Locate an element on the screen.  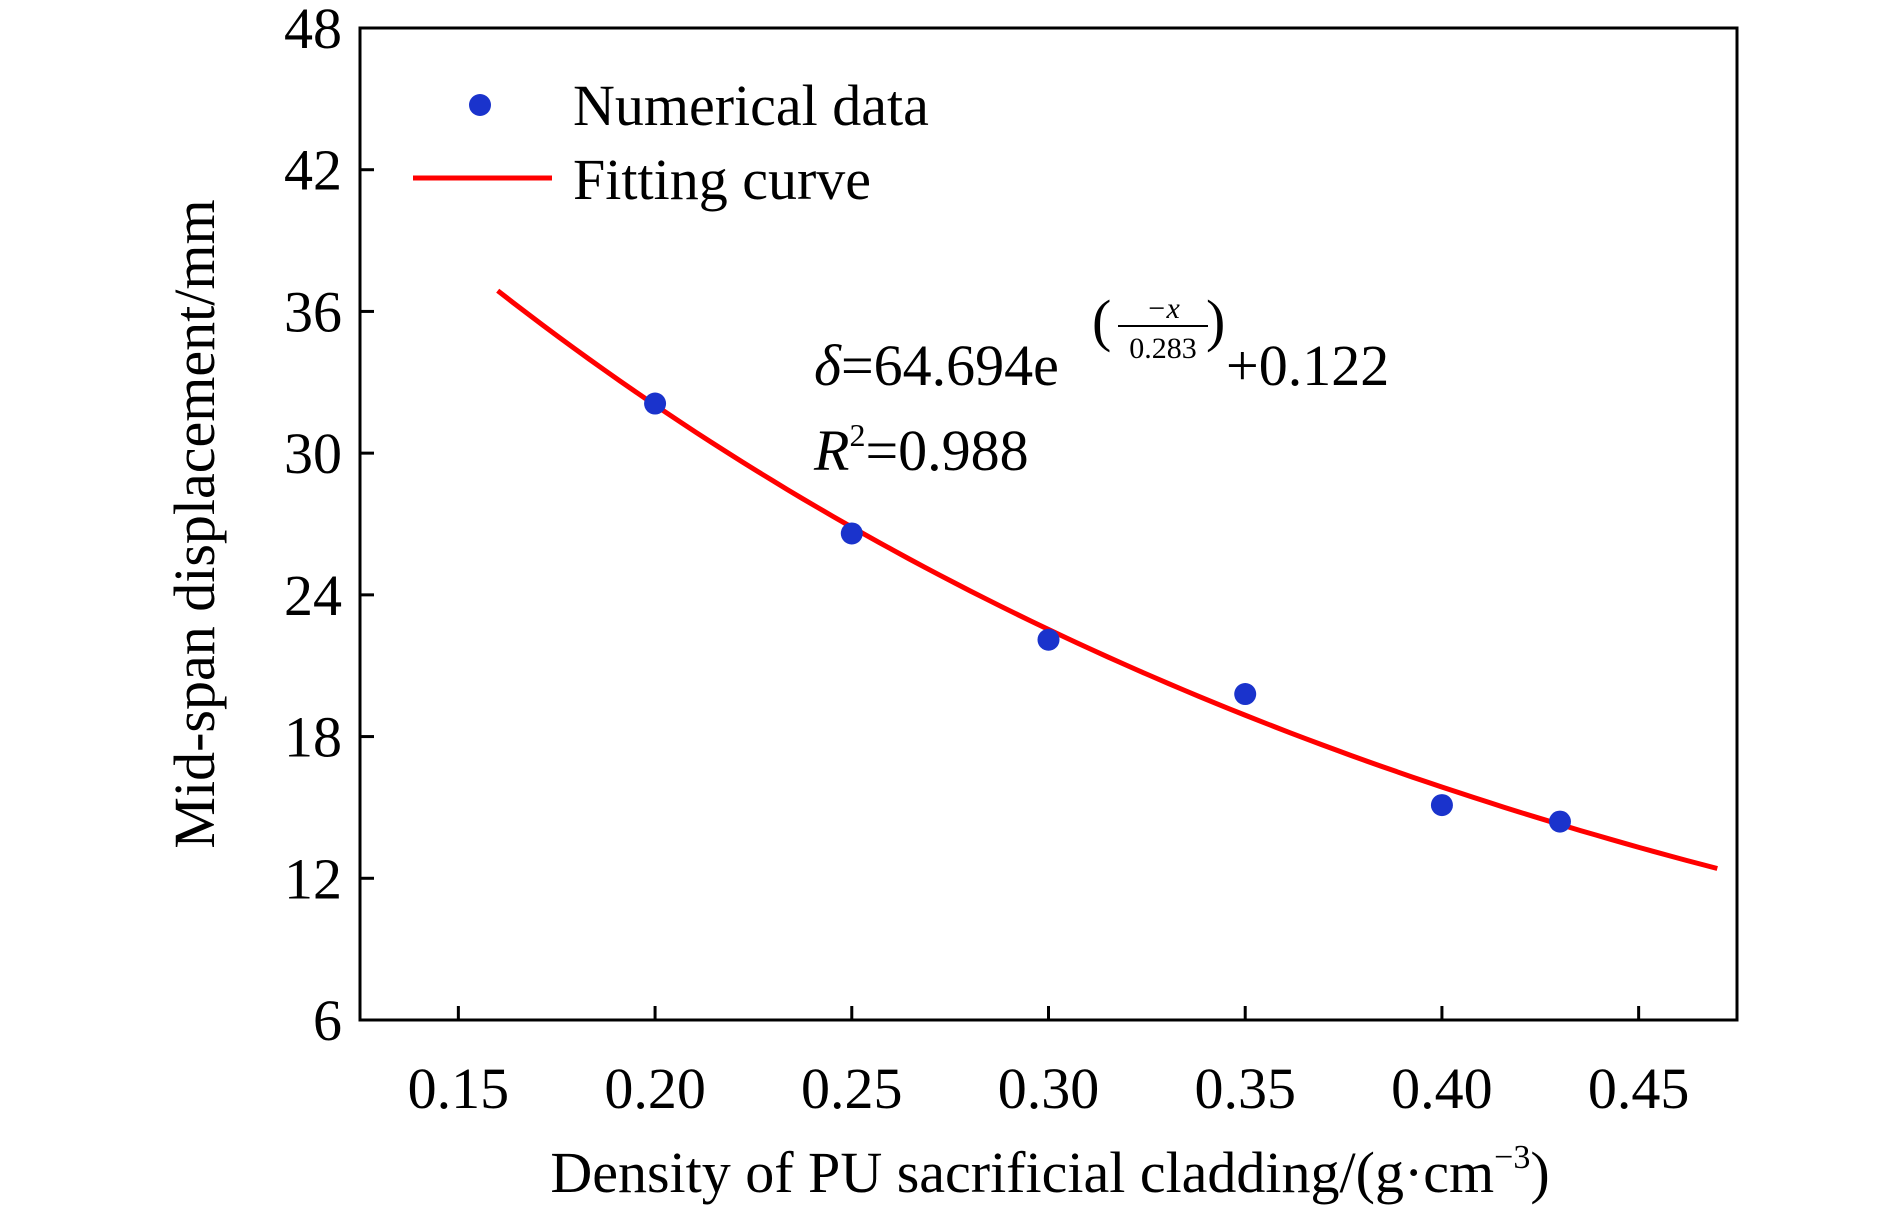
x-tick-label: 0.25 is located at coordinates (852, 1088).